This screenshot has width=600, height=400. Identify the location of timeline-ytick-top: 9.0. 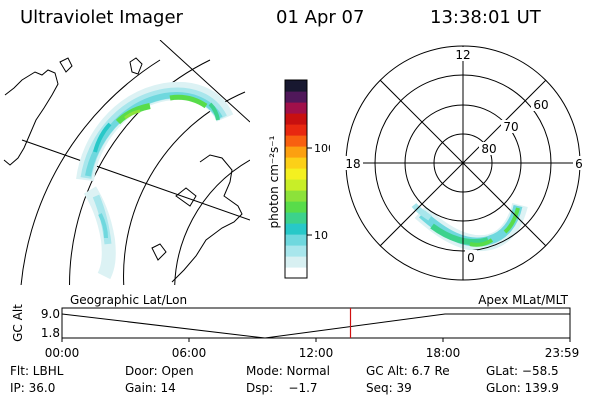
(50, 314).